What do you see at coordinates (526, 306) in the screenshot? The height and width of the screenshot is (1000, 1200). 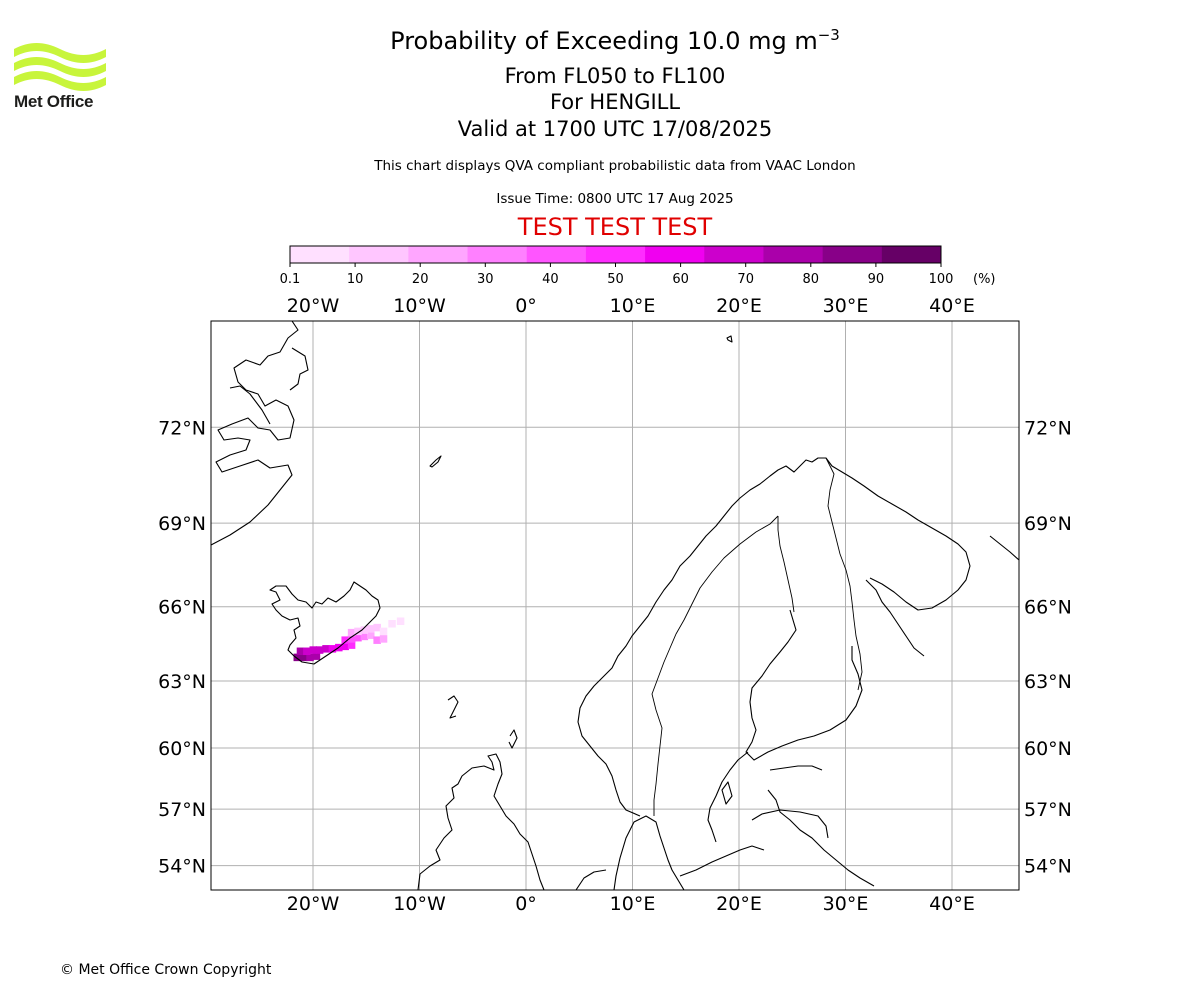 I see `lon-label-top: 0°` at bounding box center [526, 306].